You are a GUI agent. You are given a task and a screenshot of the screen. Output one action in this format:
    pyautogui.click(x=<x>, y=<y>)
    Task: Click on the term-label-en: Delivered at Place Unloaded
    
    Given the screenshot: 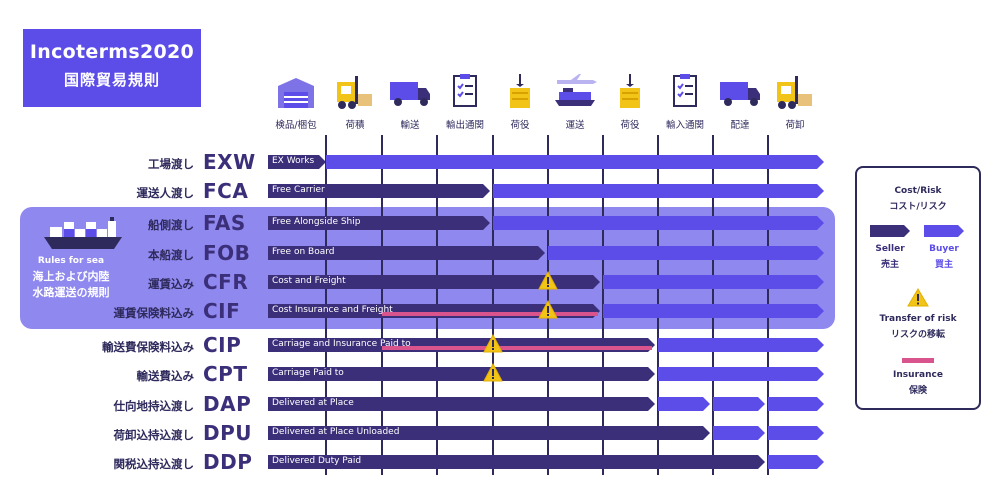 What is the action you would take?
    pyautogui.click(x=336, y=432)
    